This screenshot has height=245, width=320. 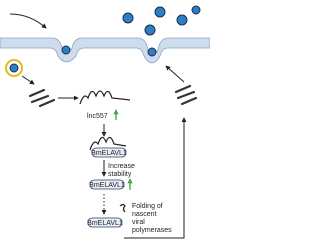 I want to click on text-line: Folding of, so click(x=147, y=206).